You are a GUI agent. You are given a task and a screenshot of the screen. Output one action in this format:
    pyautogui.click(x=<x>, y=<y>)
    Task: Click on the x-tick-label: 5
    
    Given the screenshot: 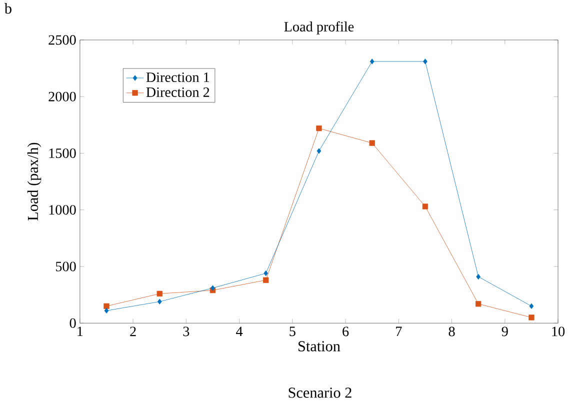 What is the action you would take?
    pyautogui.click(x=293, y=331)
    